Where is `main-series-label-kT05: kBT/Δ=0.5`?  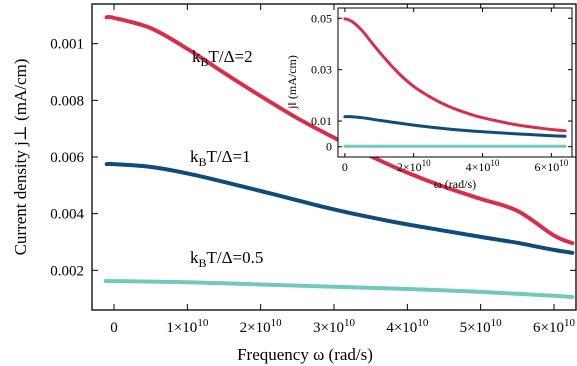 main-series-label-kT05: kBT/Δ=0.5 is located at coordinates (226, 259).